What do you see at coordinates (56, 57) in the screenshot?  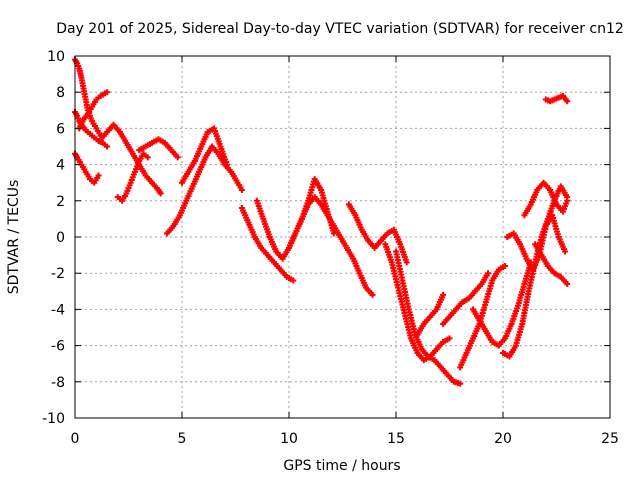 I see `y-tick-label: 10` at bounding box center [56, 57].